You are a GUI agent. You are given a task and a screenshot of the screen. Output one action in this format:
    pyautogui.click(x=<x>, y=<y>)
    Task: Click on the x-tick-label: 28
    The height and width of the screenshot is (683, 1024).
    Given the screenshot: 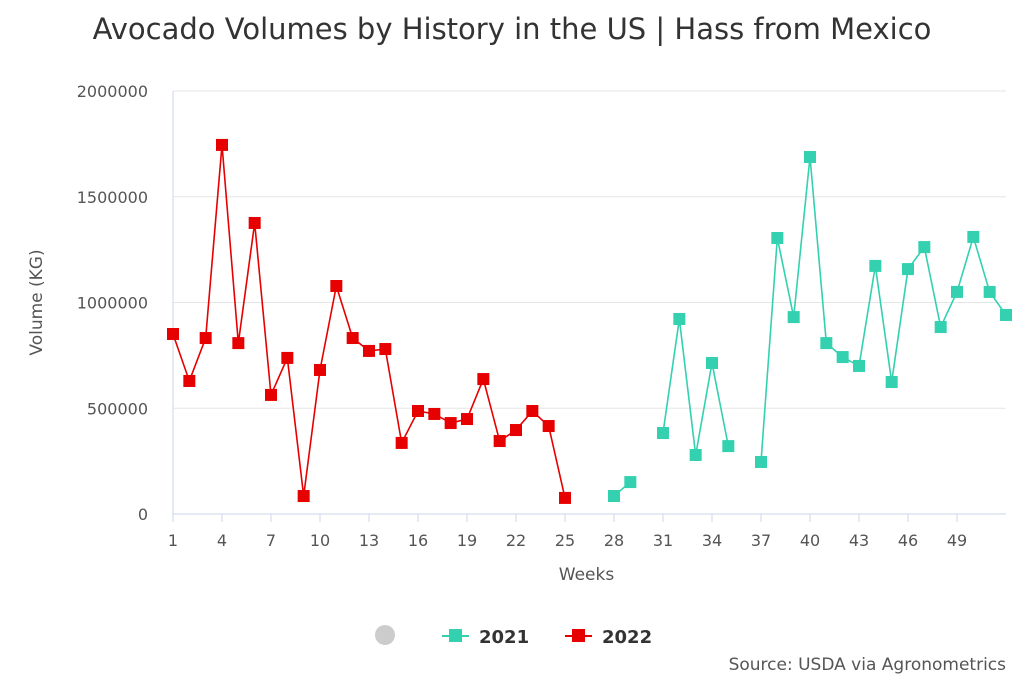 What is the action you would take?
    pyautogui.click(x=614, y=540)
    